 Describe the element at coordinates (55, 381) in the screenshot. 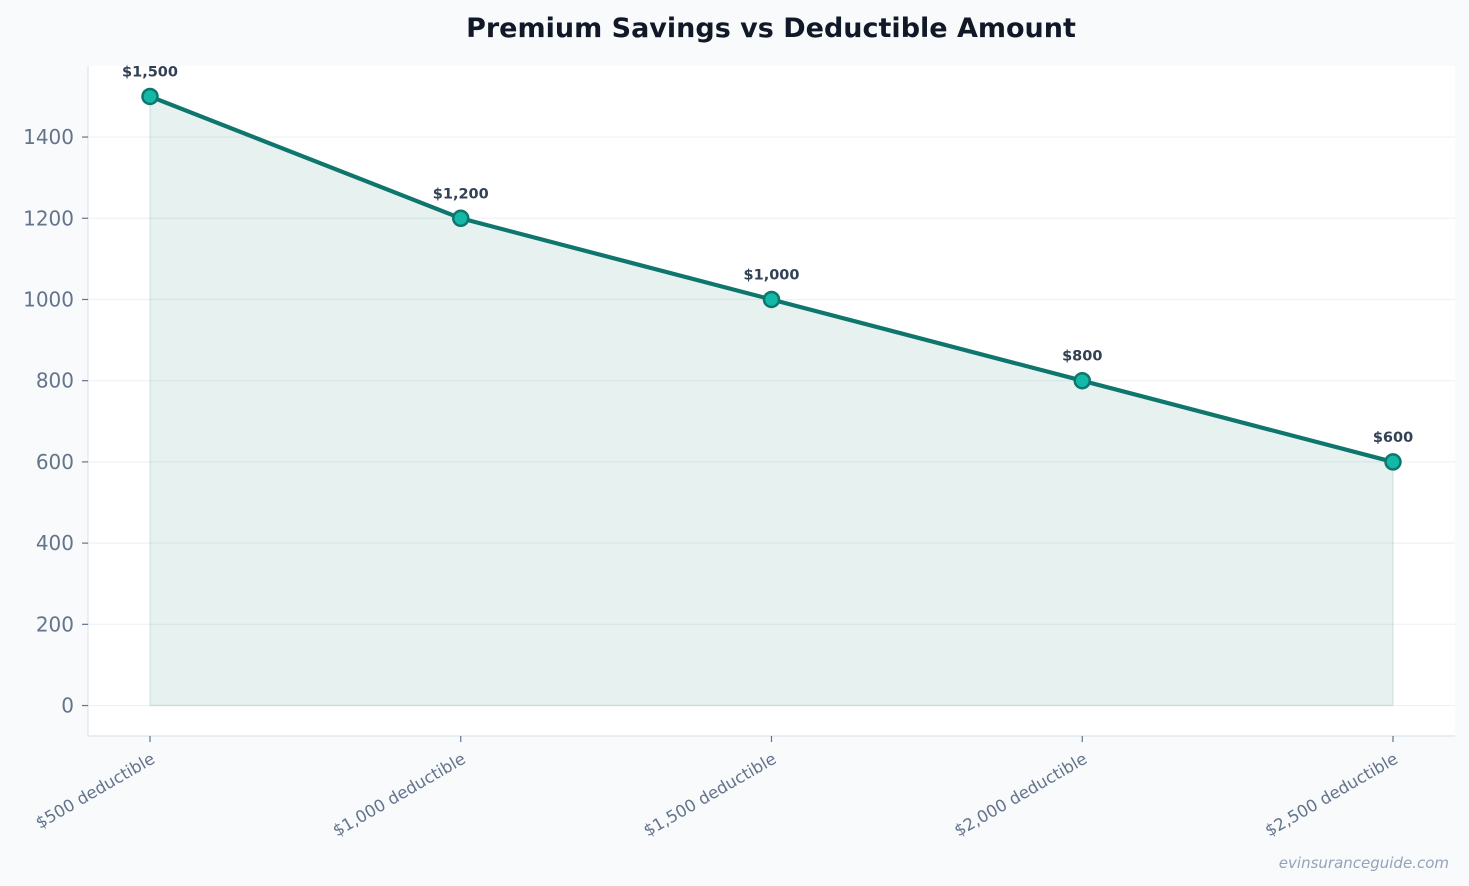

I see `y-tick-label: 800` at that location.